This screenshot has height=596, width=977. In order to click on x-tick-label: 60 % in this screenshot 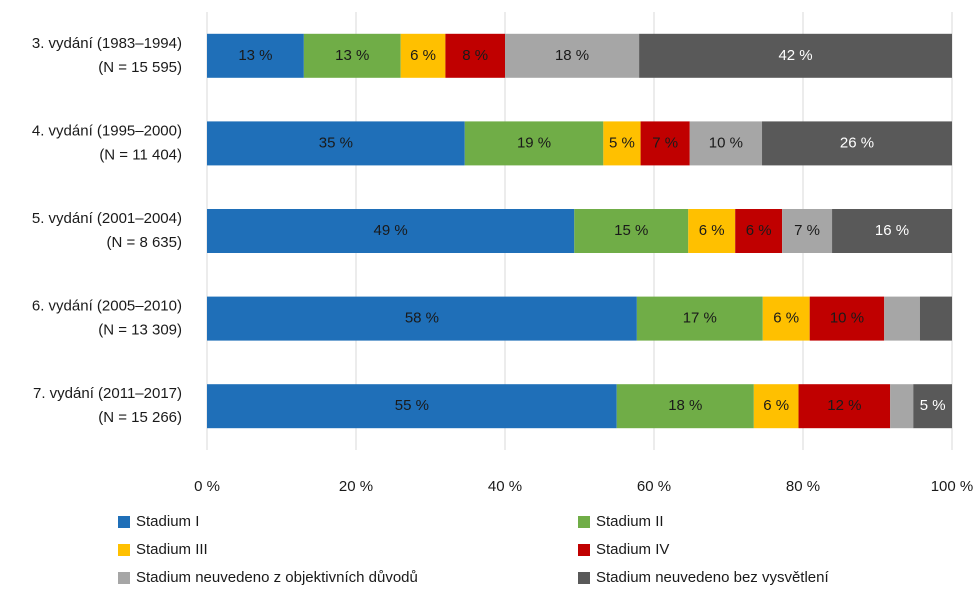, I will do `click(654, 486)`.